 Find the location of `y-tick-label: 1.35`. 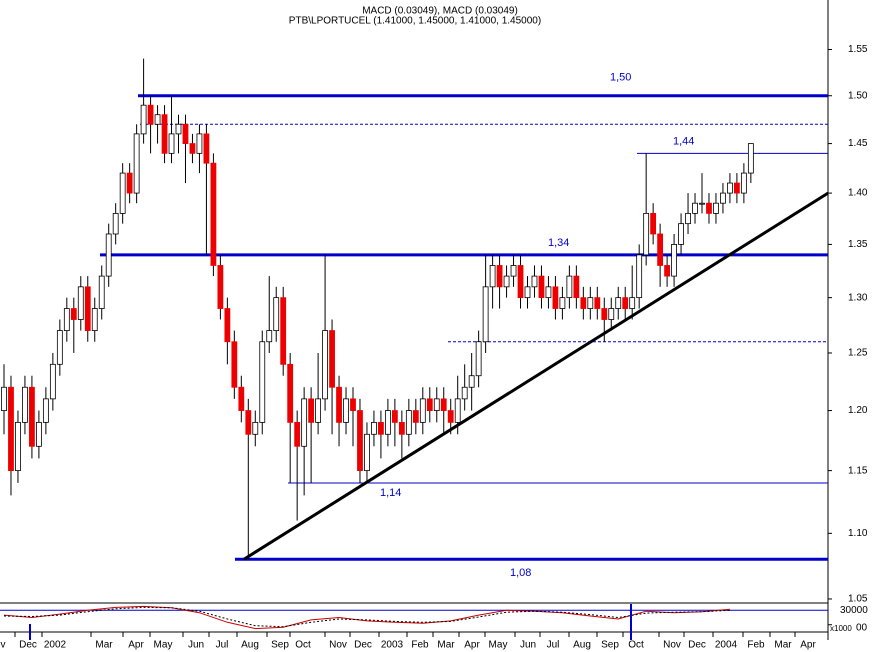

y-tick-label: 1.35 is located at coordinates (858, 244).